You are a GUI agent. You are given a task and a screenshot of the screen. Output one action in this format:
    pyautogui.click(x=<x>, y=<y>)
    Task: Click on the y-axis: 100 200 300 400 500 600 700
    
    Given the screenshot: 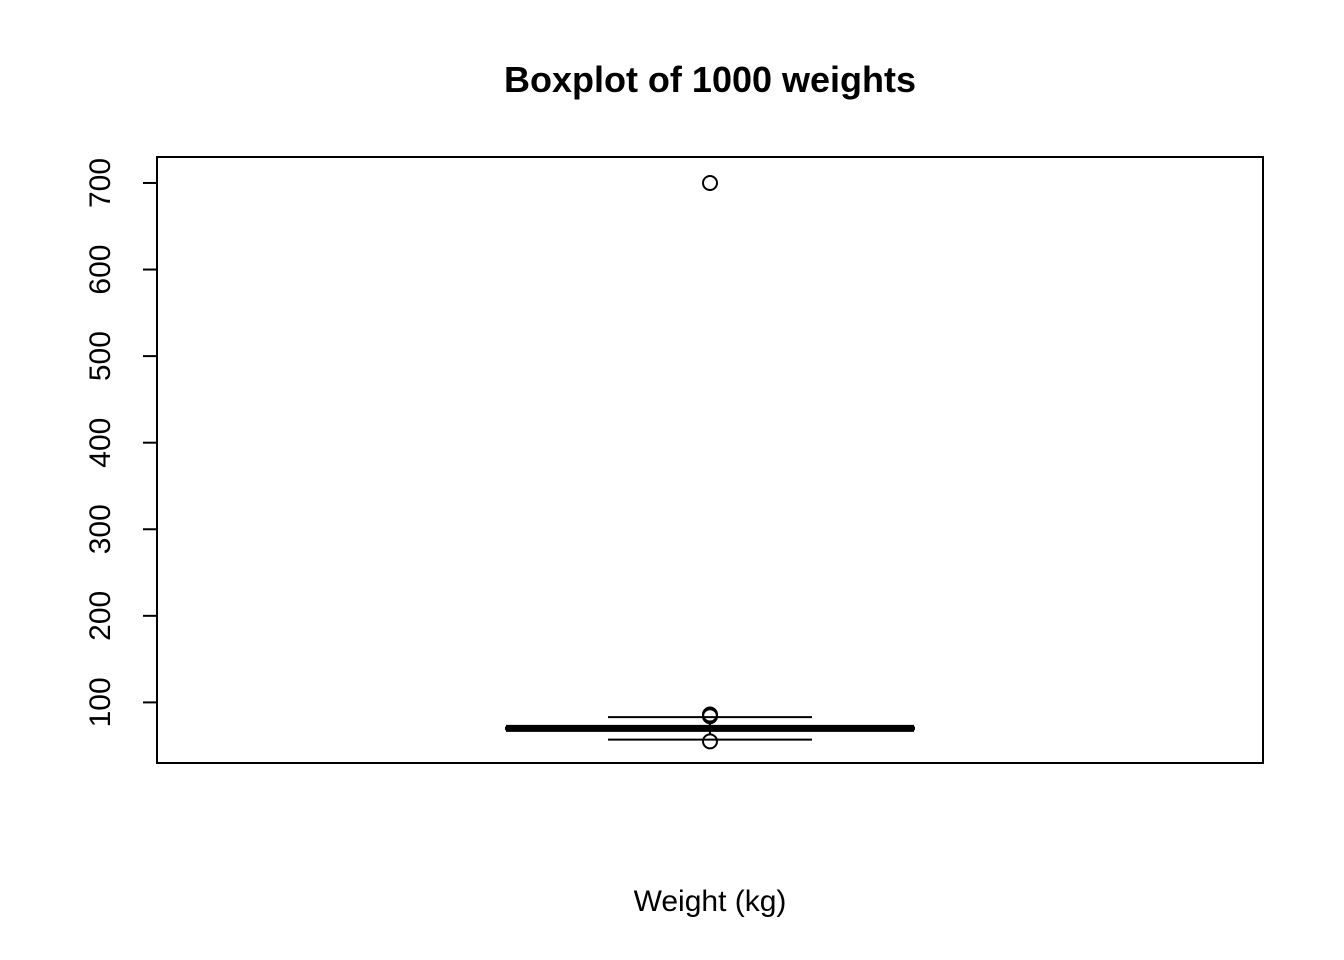 What is the action you would take?
    pyautogui.click(x=121, y=442)
    